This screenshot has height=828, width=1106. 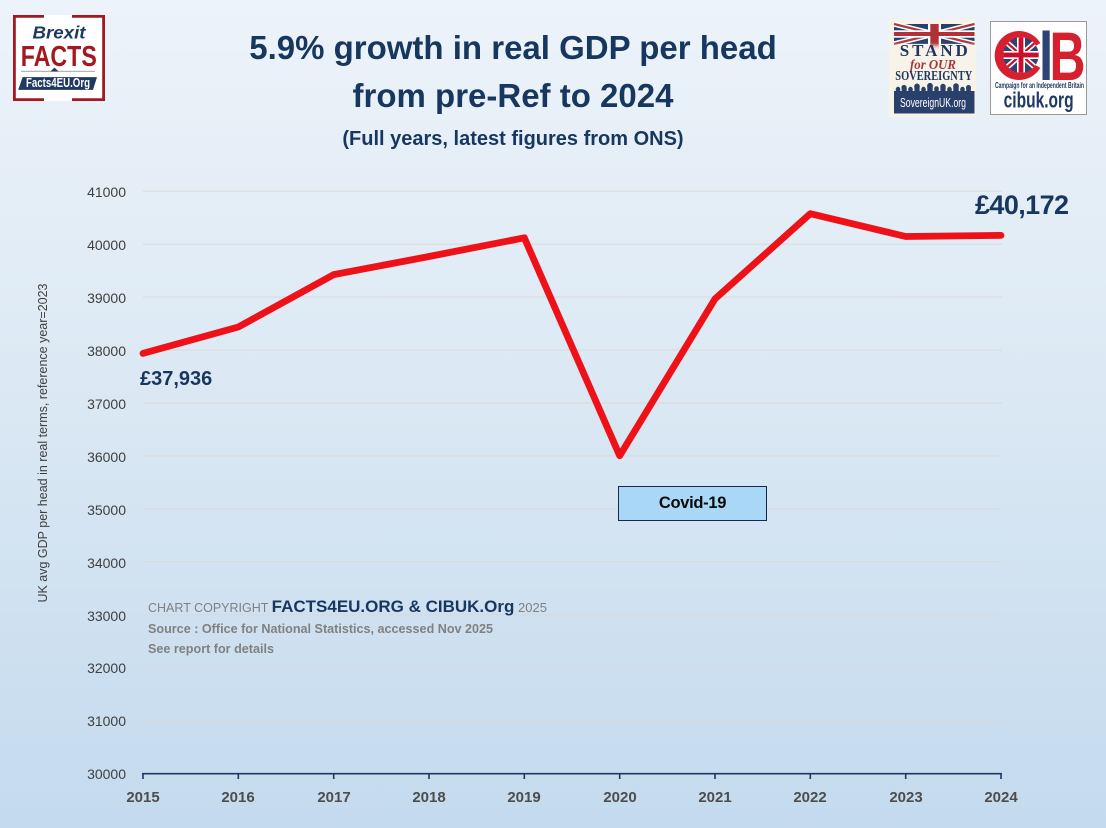 I want to click on svg-text: SovereignUK.org, so click(x=933, y=102).